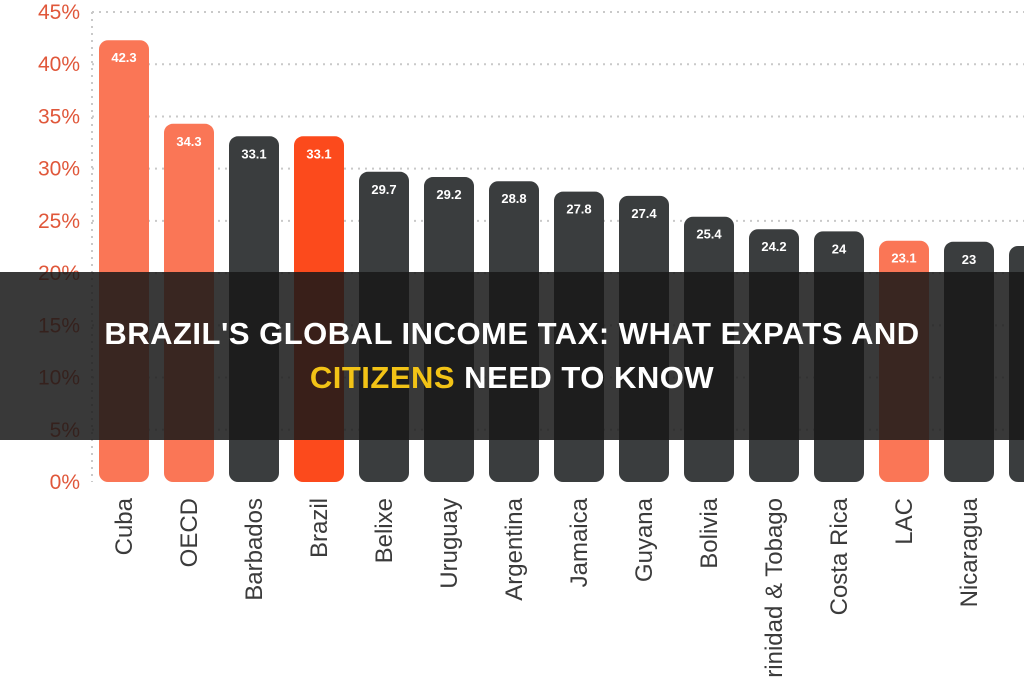 The image size is (1024, 680). Describe the element at coordinates (59, 12) in the screenshot. I see `y-tick-label: 45%` at that location.